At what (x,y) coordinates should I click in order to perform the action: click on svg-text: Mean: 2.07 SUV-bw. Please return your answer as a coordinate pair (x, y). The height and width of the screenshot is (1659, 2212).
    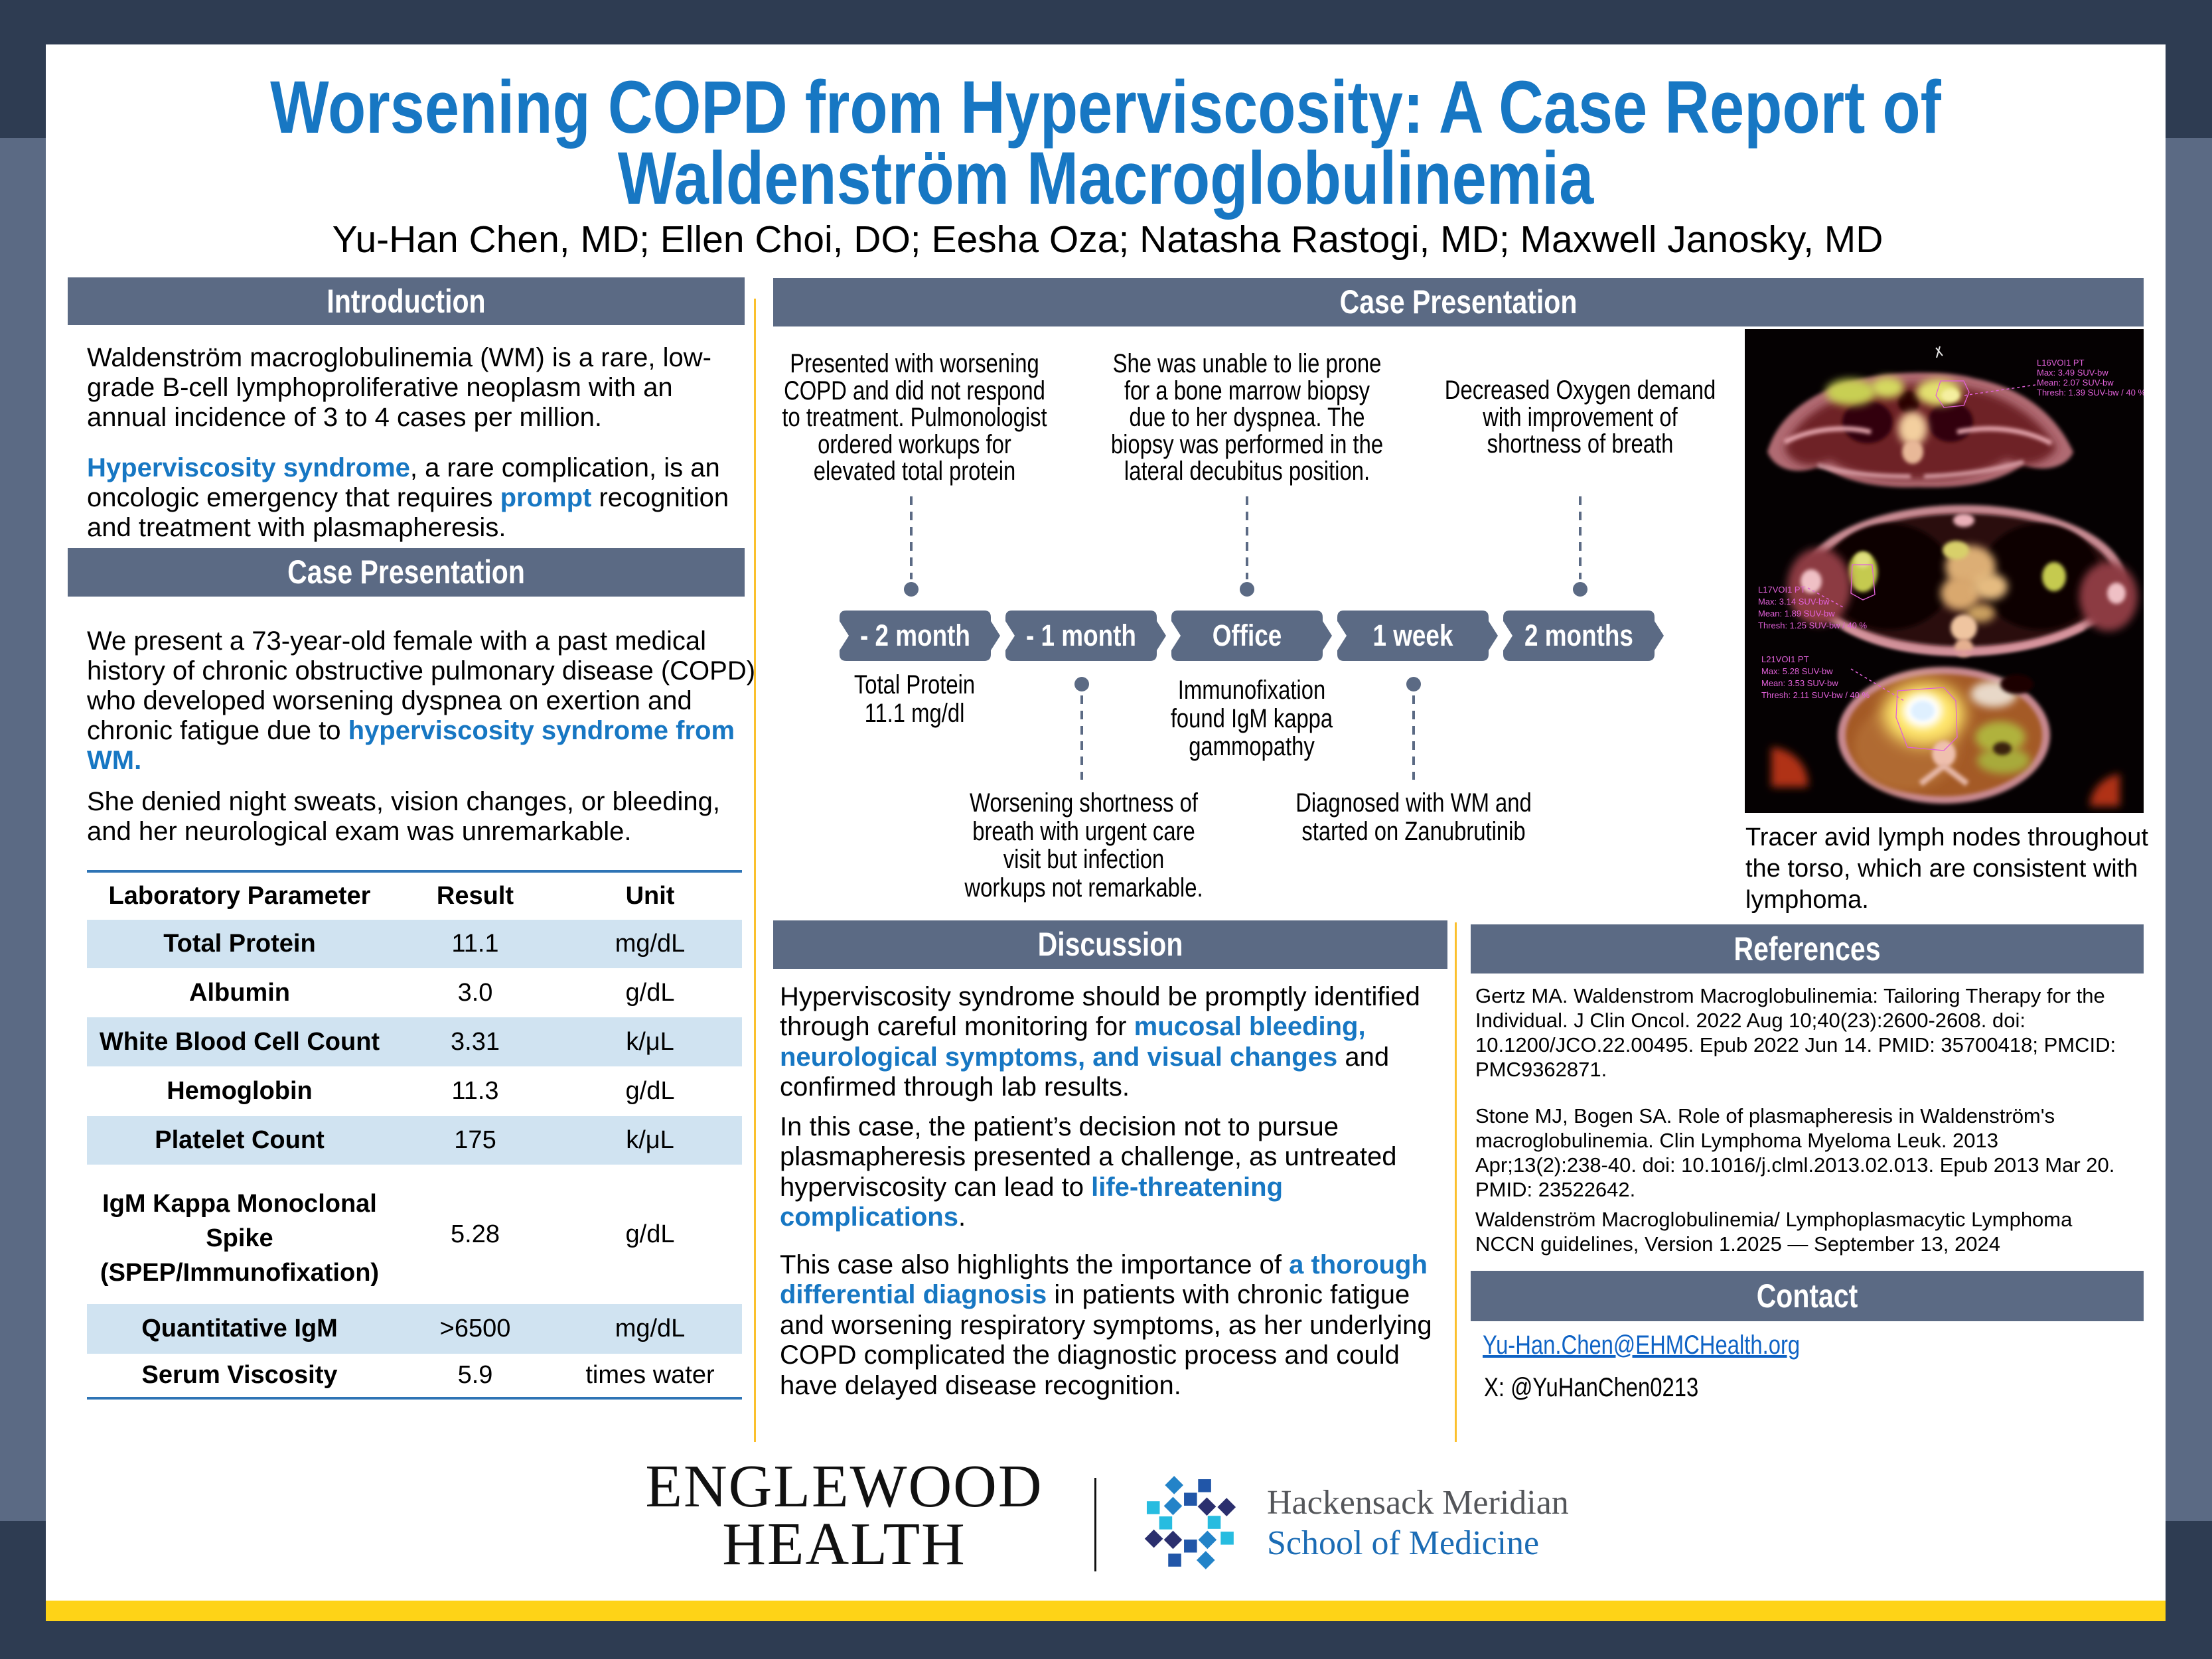
    Looking at the image, I should click on (2075, 383).